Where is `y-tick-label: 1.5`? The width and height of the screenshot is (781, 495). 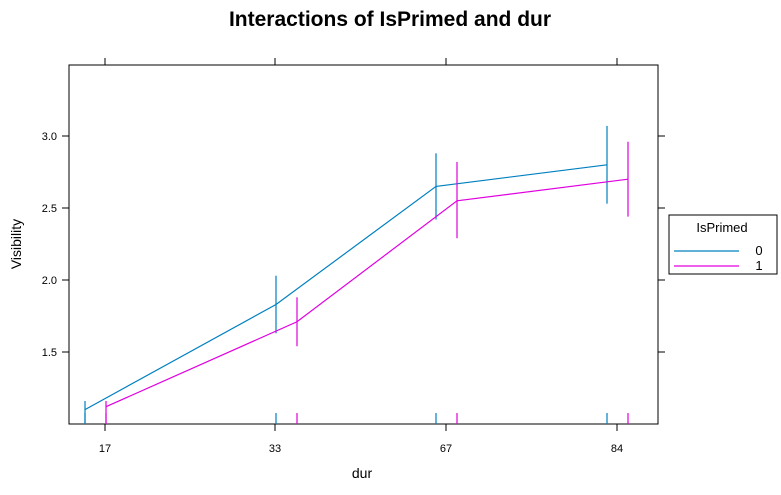 y-tick-label: 1.5 is located at coordinates (49, 353).